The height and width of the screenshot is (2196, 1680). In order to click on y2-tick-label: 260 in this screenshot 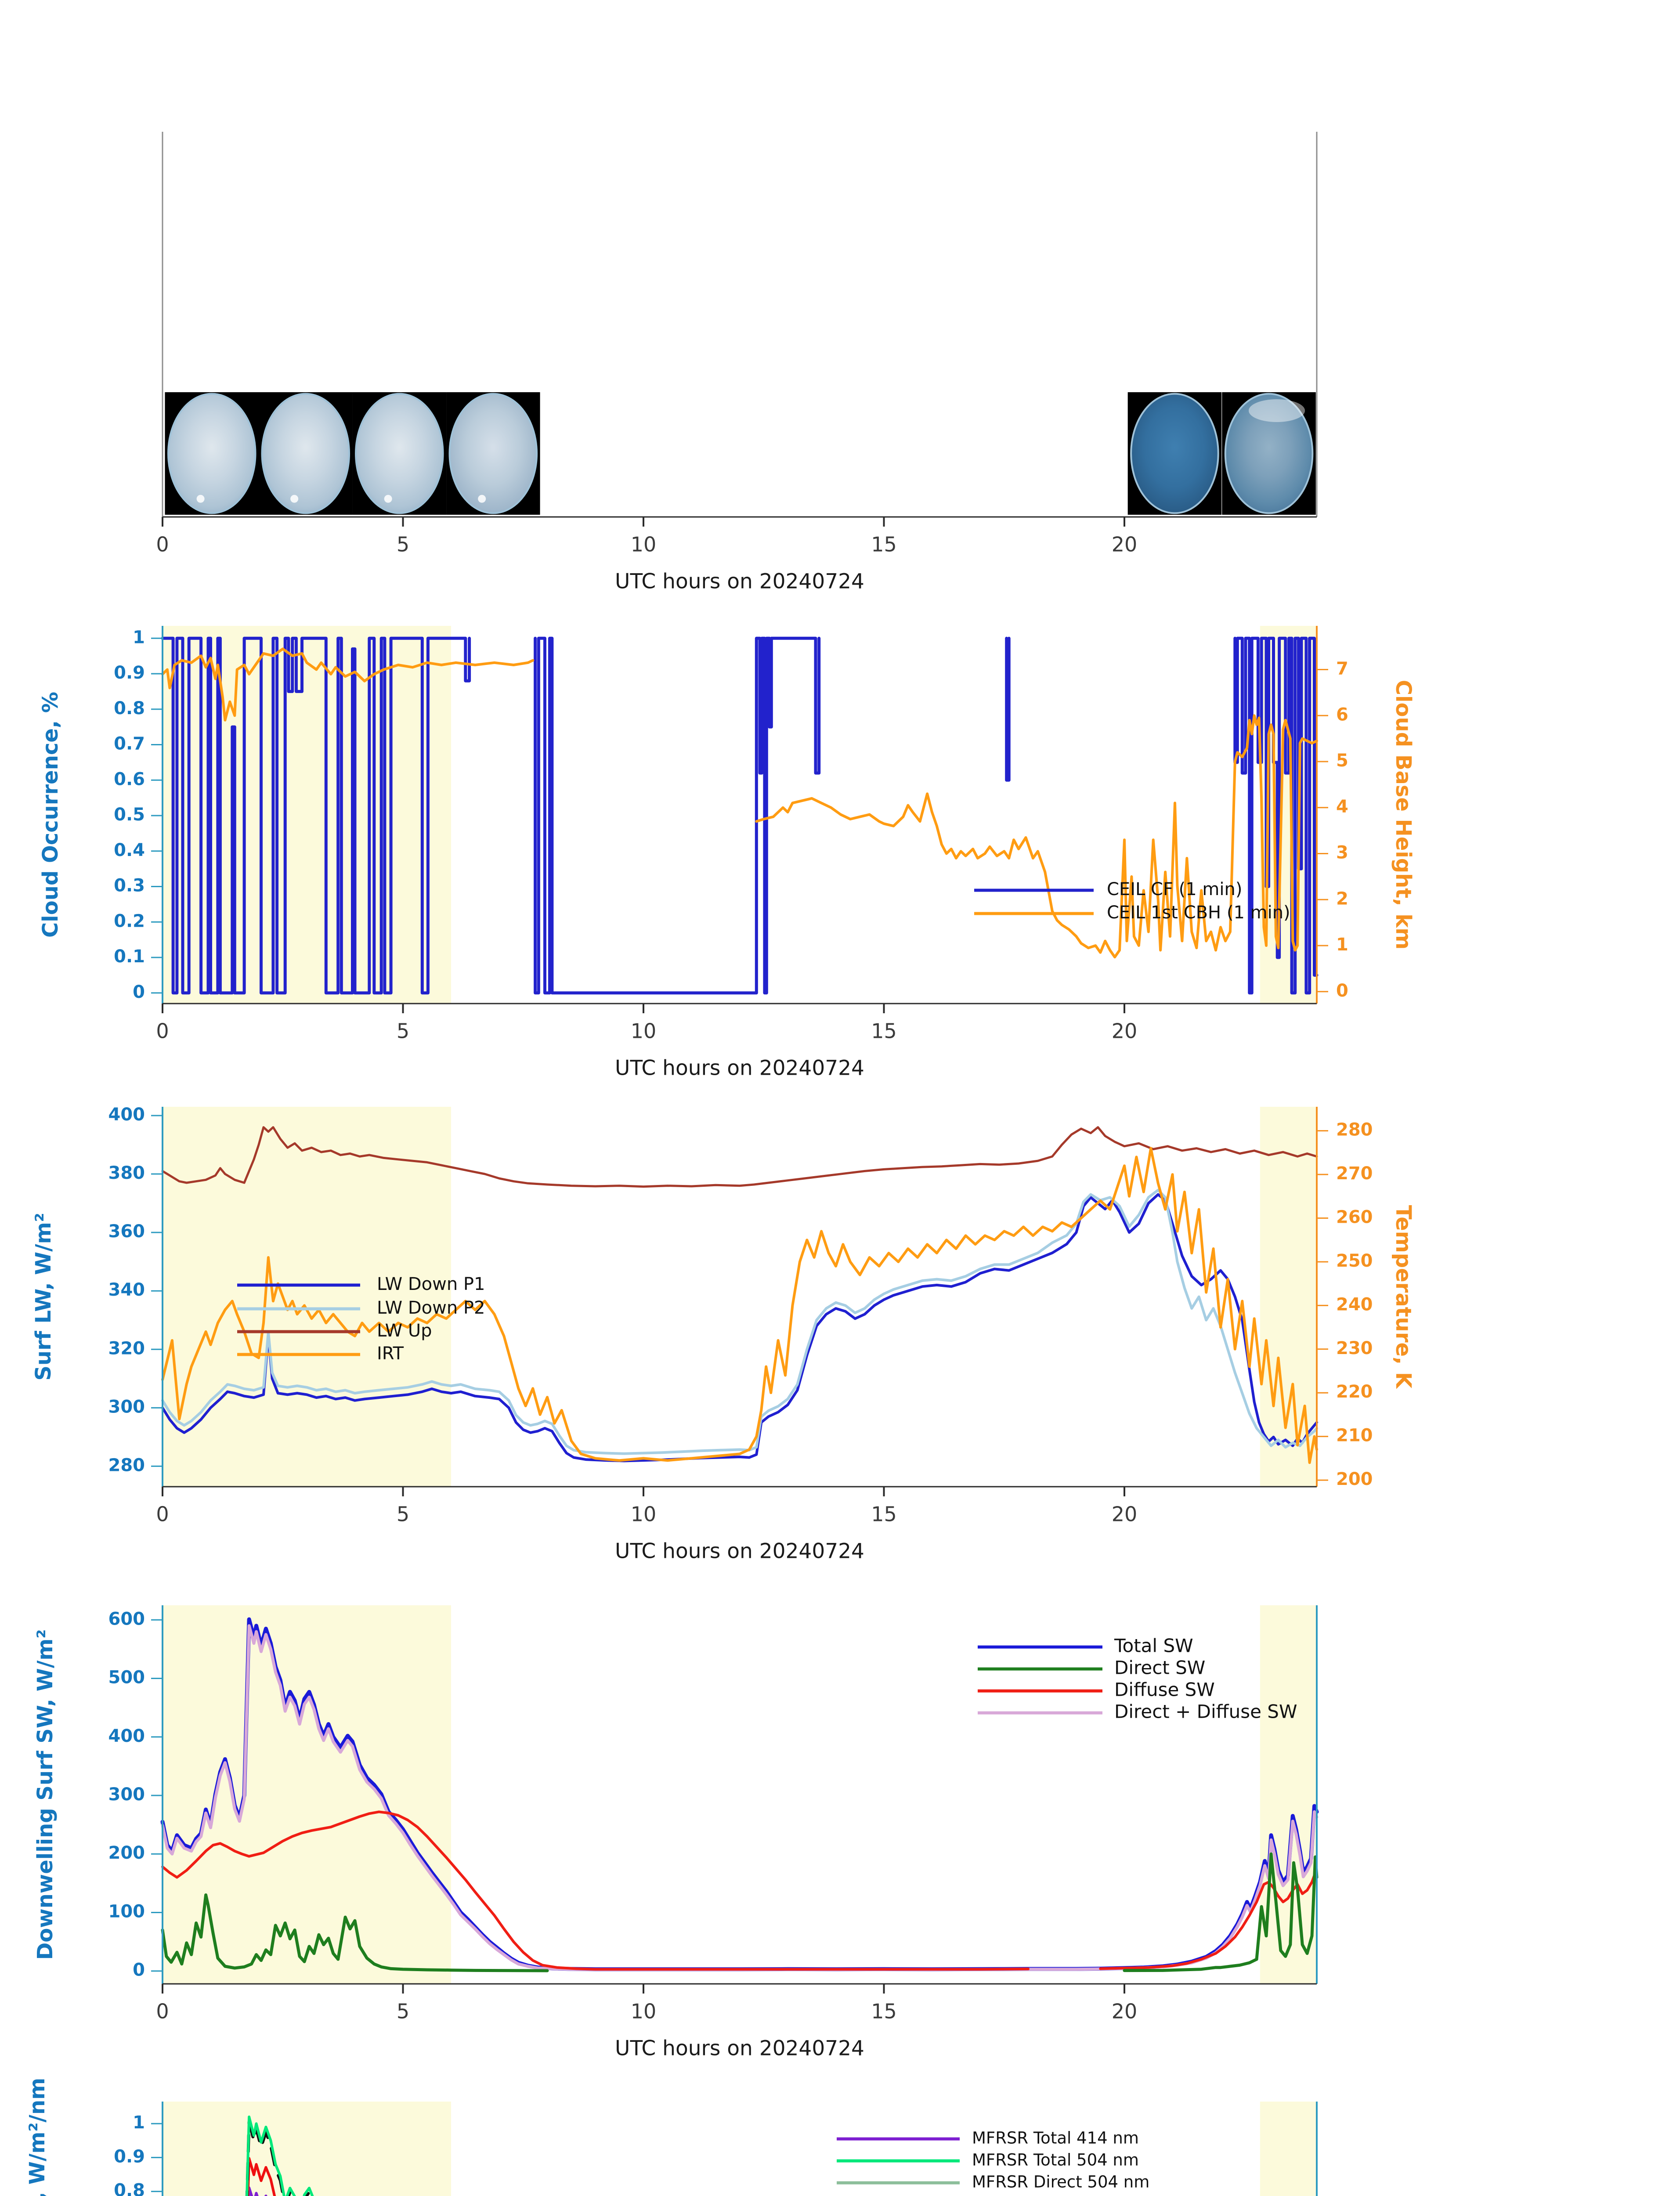, I will do `click(1354, 1217)`.